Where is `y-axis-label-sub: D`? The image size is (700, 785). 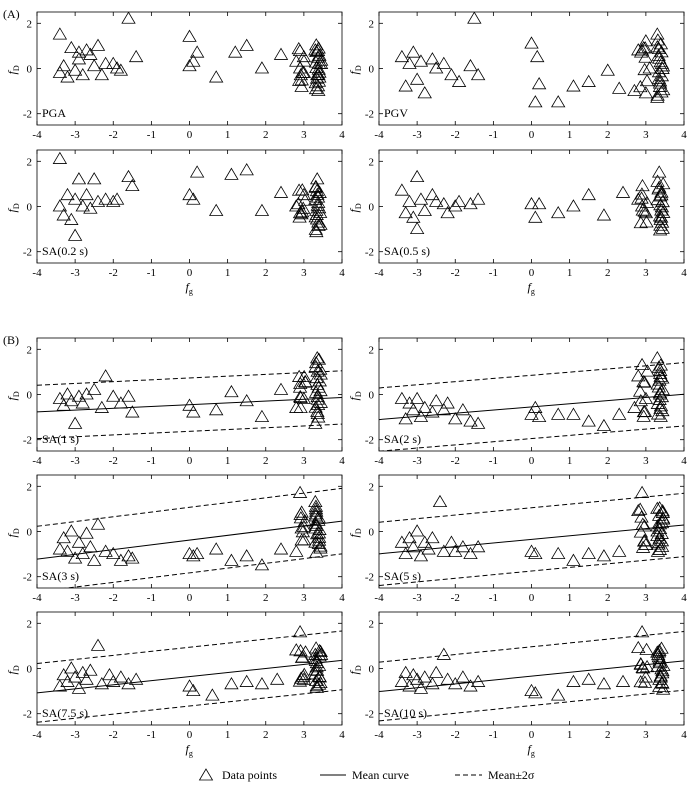
y-axis-label-sub: D is located at coordinates (16, 531).